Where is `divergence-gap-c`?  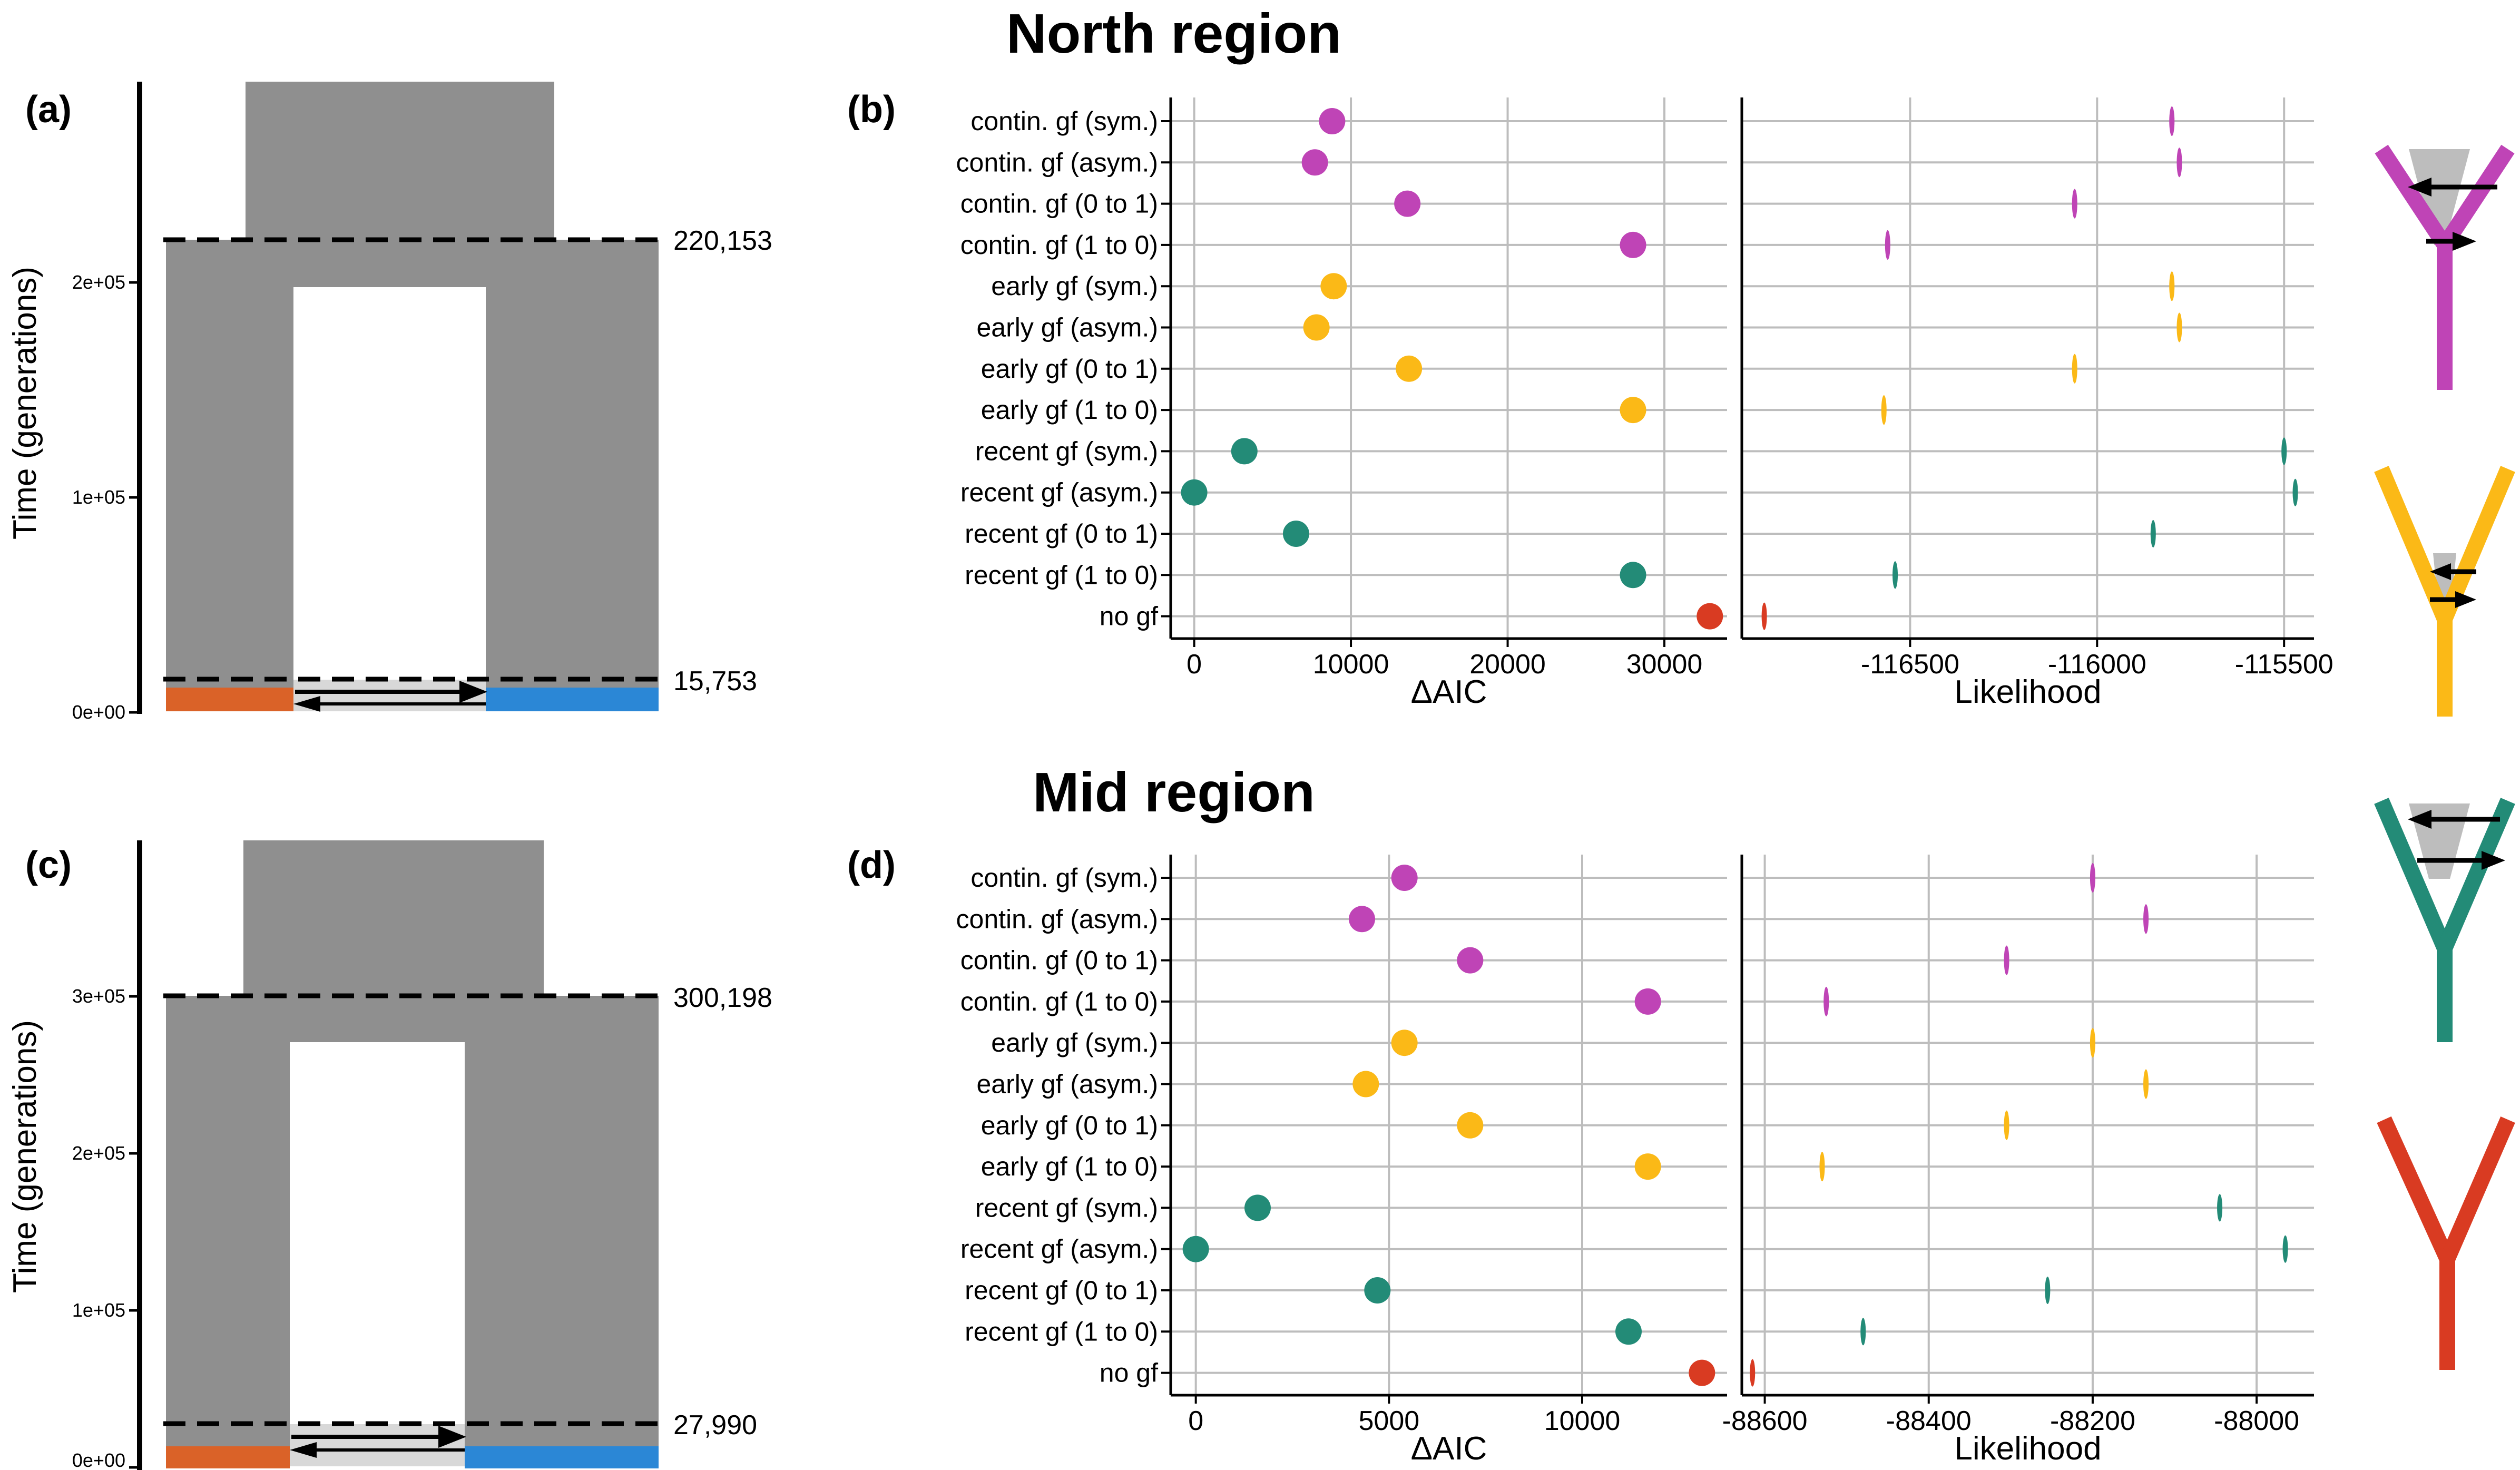
divergence-gap-c is located at coordinates (377, 1244).